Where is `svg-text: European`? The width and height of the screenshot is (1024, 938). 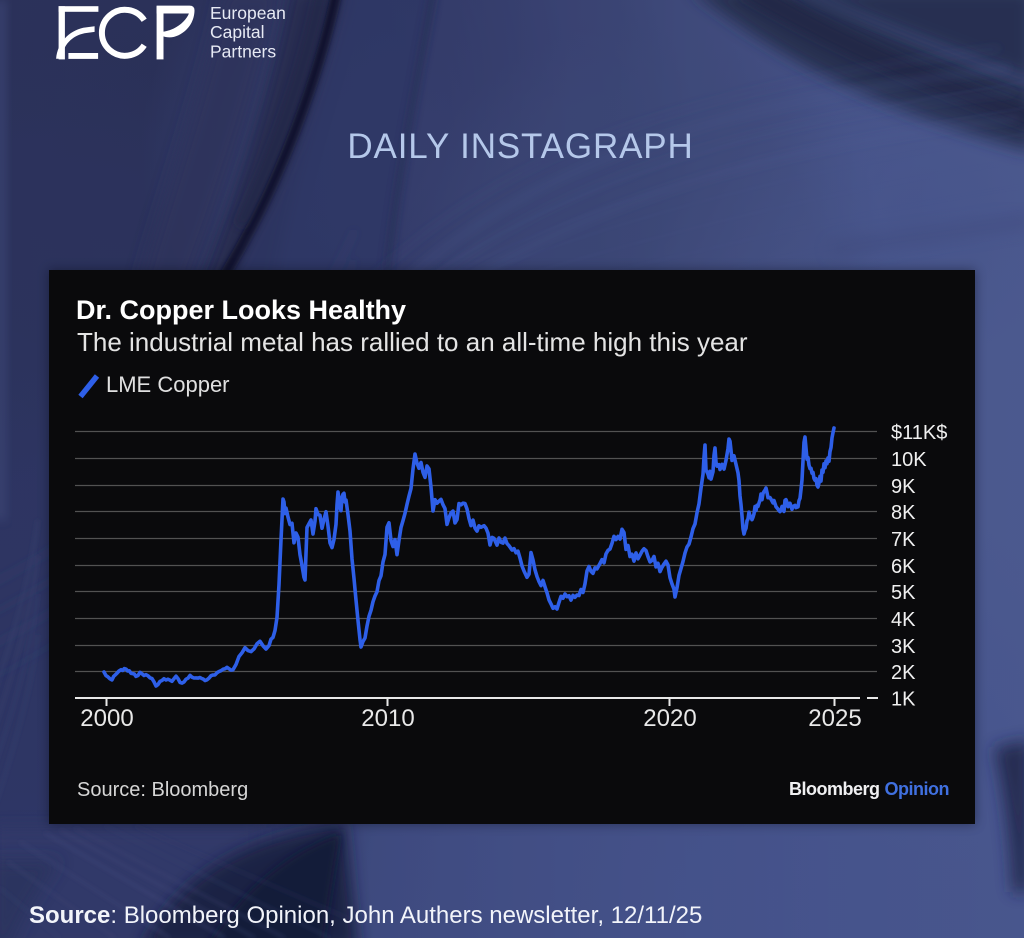 svg-text: European is located at coordinates (248, 13).